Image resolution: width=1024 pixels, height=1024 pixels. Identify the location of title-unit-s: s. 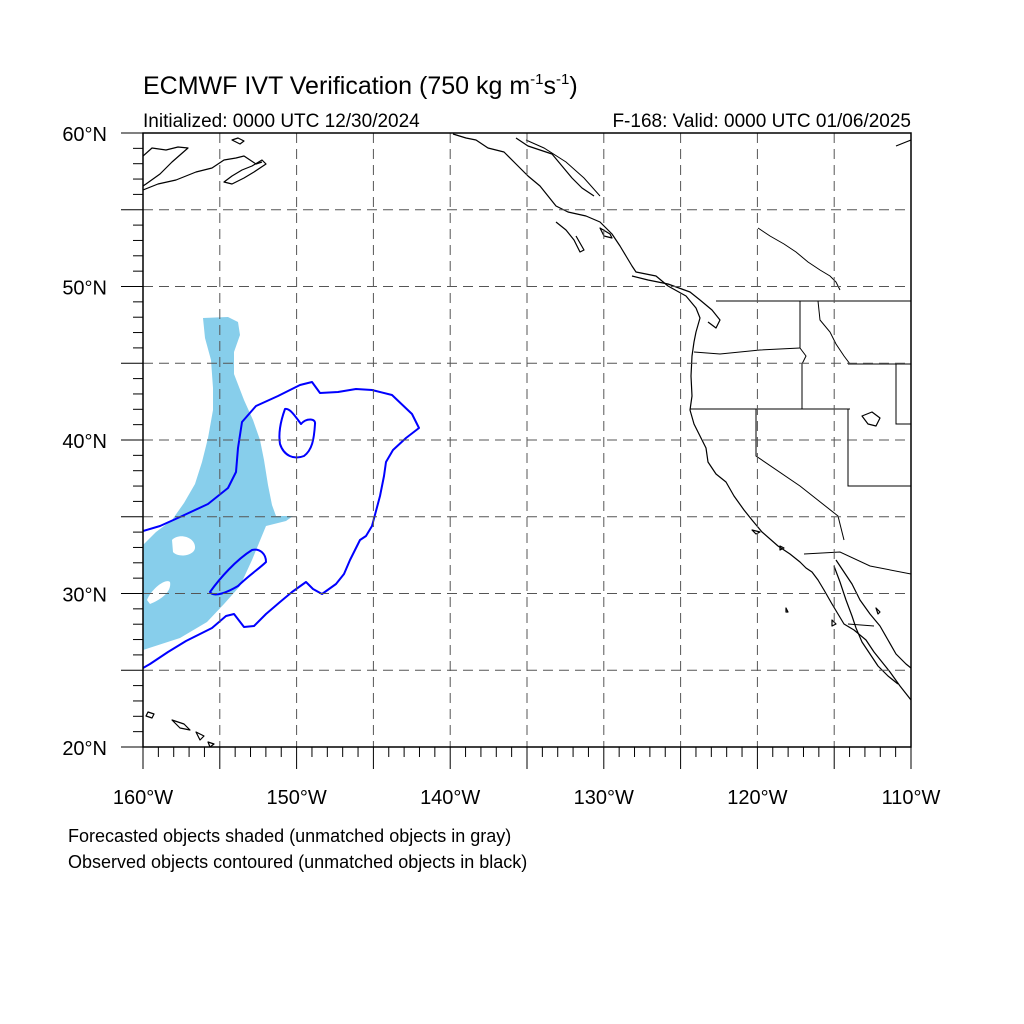
(550, 86).